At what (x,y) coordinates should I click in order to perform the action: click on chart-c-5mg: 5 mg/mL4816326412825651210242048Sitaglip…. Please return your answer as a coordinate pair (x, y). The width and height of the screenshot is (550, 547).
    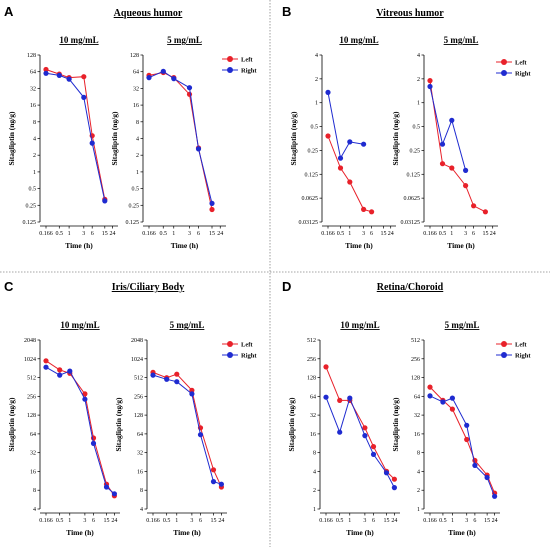
    Looking at the image, I should click on (170, 428).